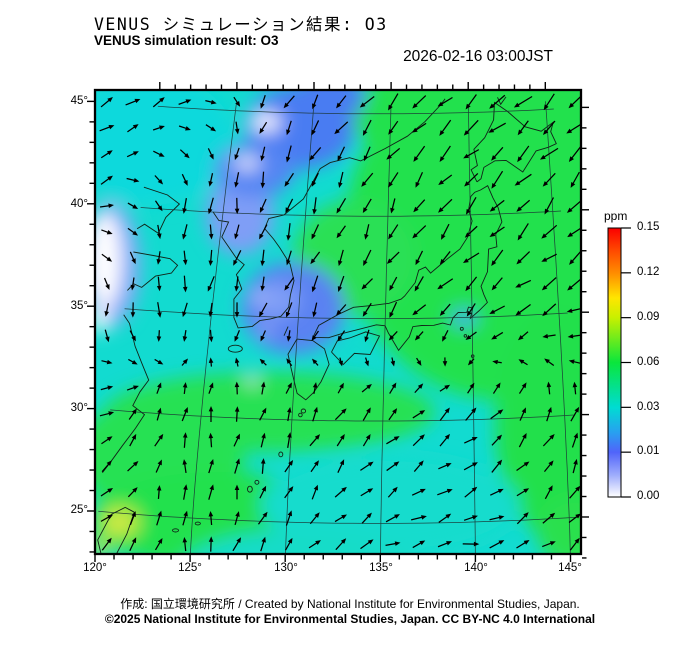 The image size is (700, 649). I want to click on colorbar-tick-006: 0.06, so click(648, 362).